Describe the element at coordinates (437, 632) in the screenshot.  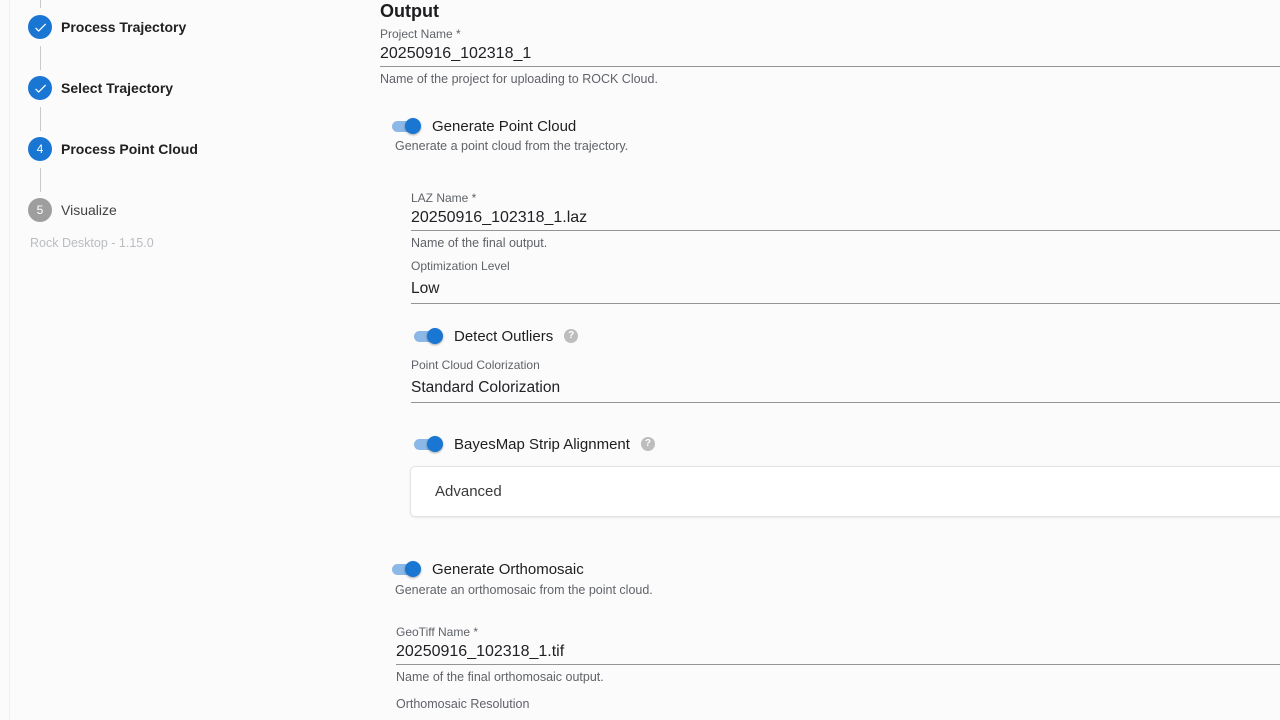
I see `geotiff-name-label: GeoTiff Name *` at that location.